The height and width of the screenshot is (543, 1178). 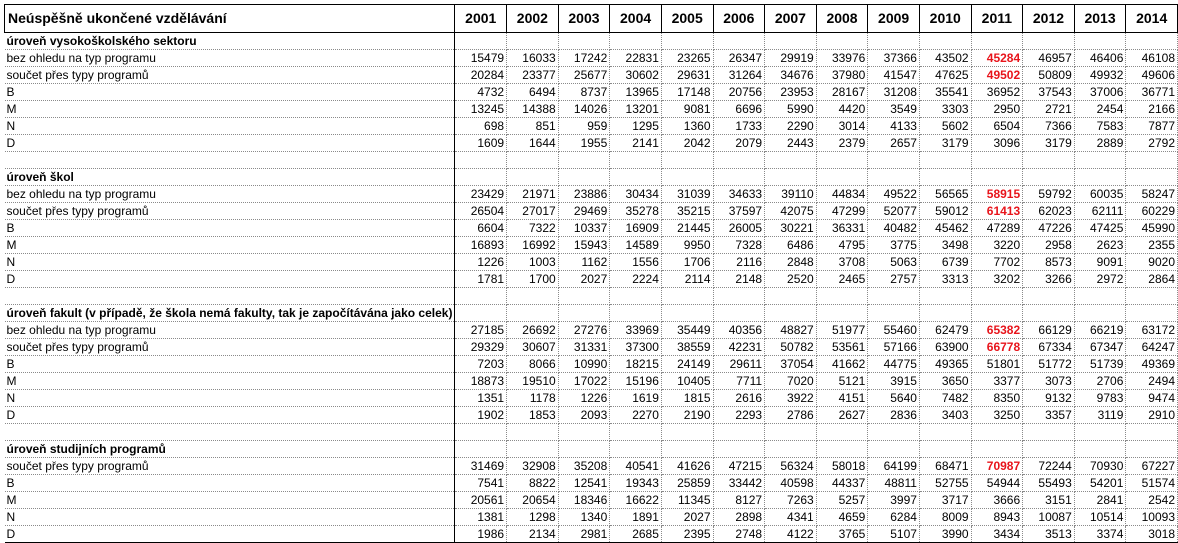 What do you see at coordinates (945, 245) in the screenshot?
I see `value-cell: 3498` at bounding box center [945, 245].